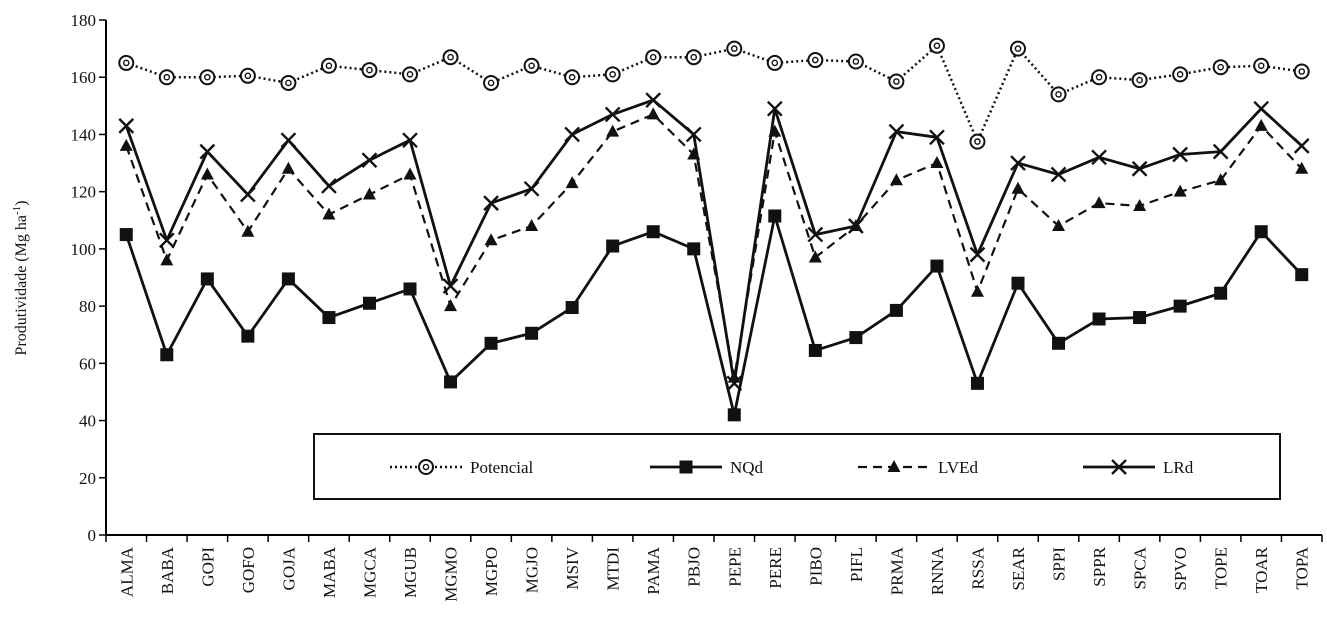  What do you see at coordinates (21, 285) in the screenshot?
I see `y-axis-title-text: Produtividade (Mg ha` at bounding box center [21, 285].